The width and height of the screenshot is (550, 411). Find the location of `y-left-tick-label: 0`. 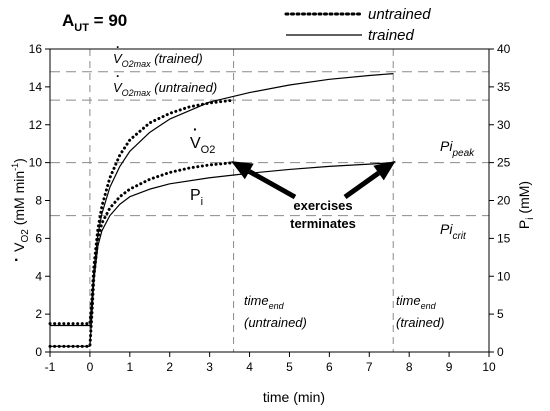

y-left-tick-label: 0 is located at coordinates (38, 352).